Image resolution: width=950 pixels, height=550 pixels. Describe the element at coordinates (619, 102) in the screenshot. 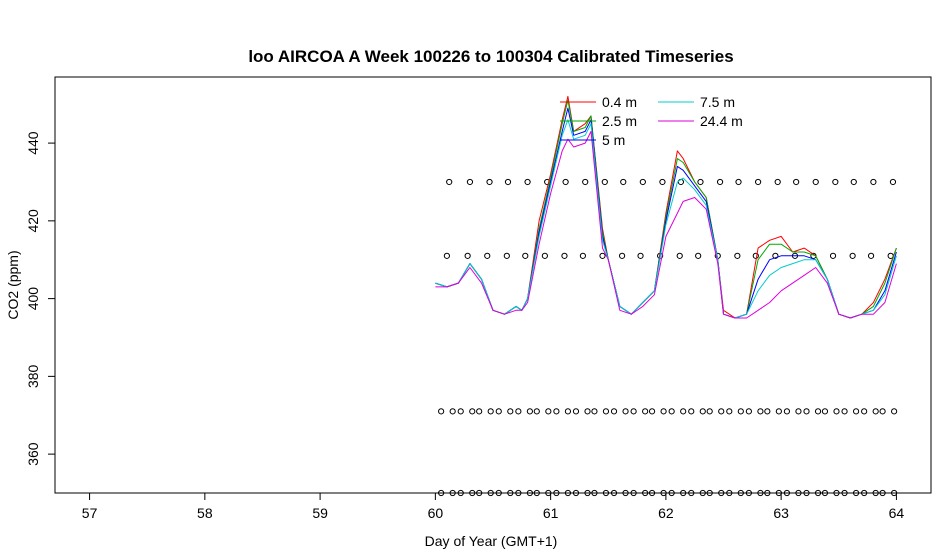

I see `legend-label: 0.4 m` at that location.